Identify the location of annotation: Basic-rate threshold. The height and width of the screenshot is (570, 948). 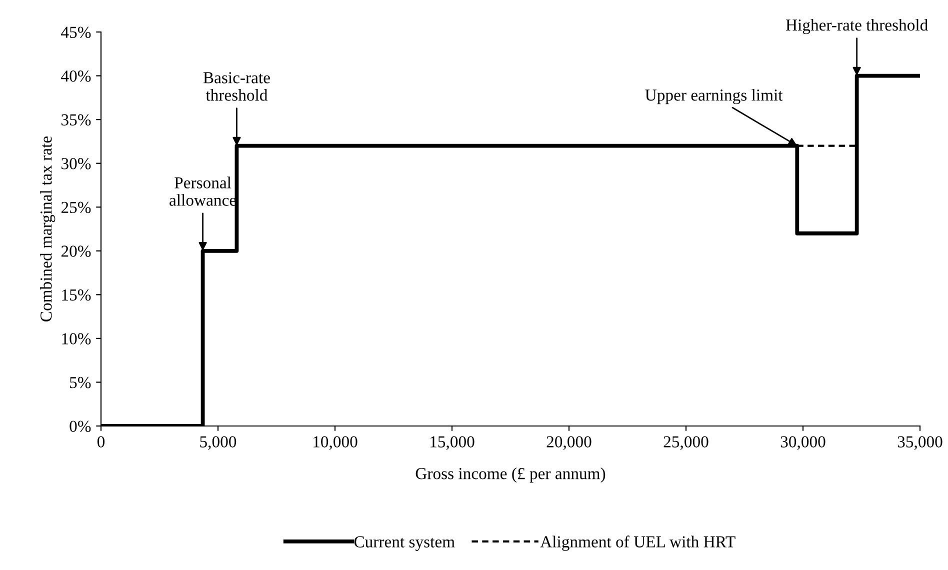
(236, 86).